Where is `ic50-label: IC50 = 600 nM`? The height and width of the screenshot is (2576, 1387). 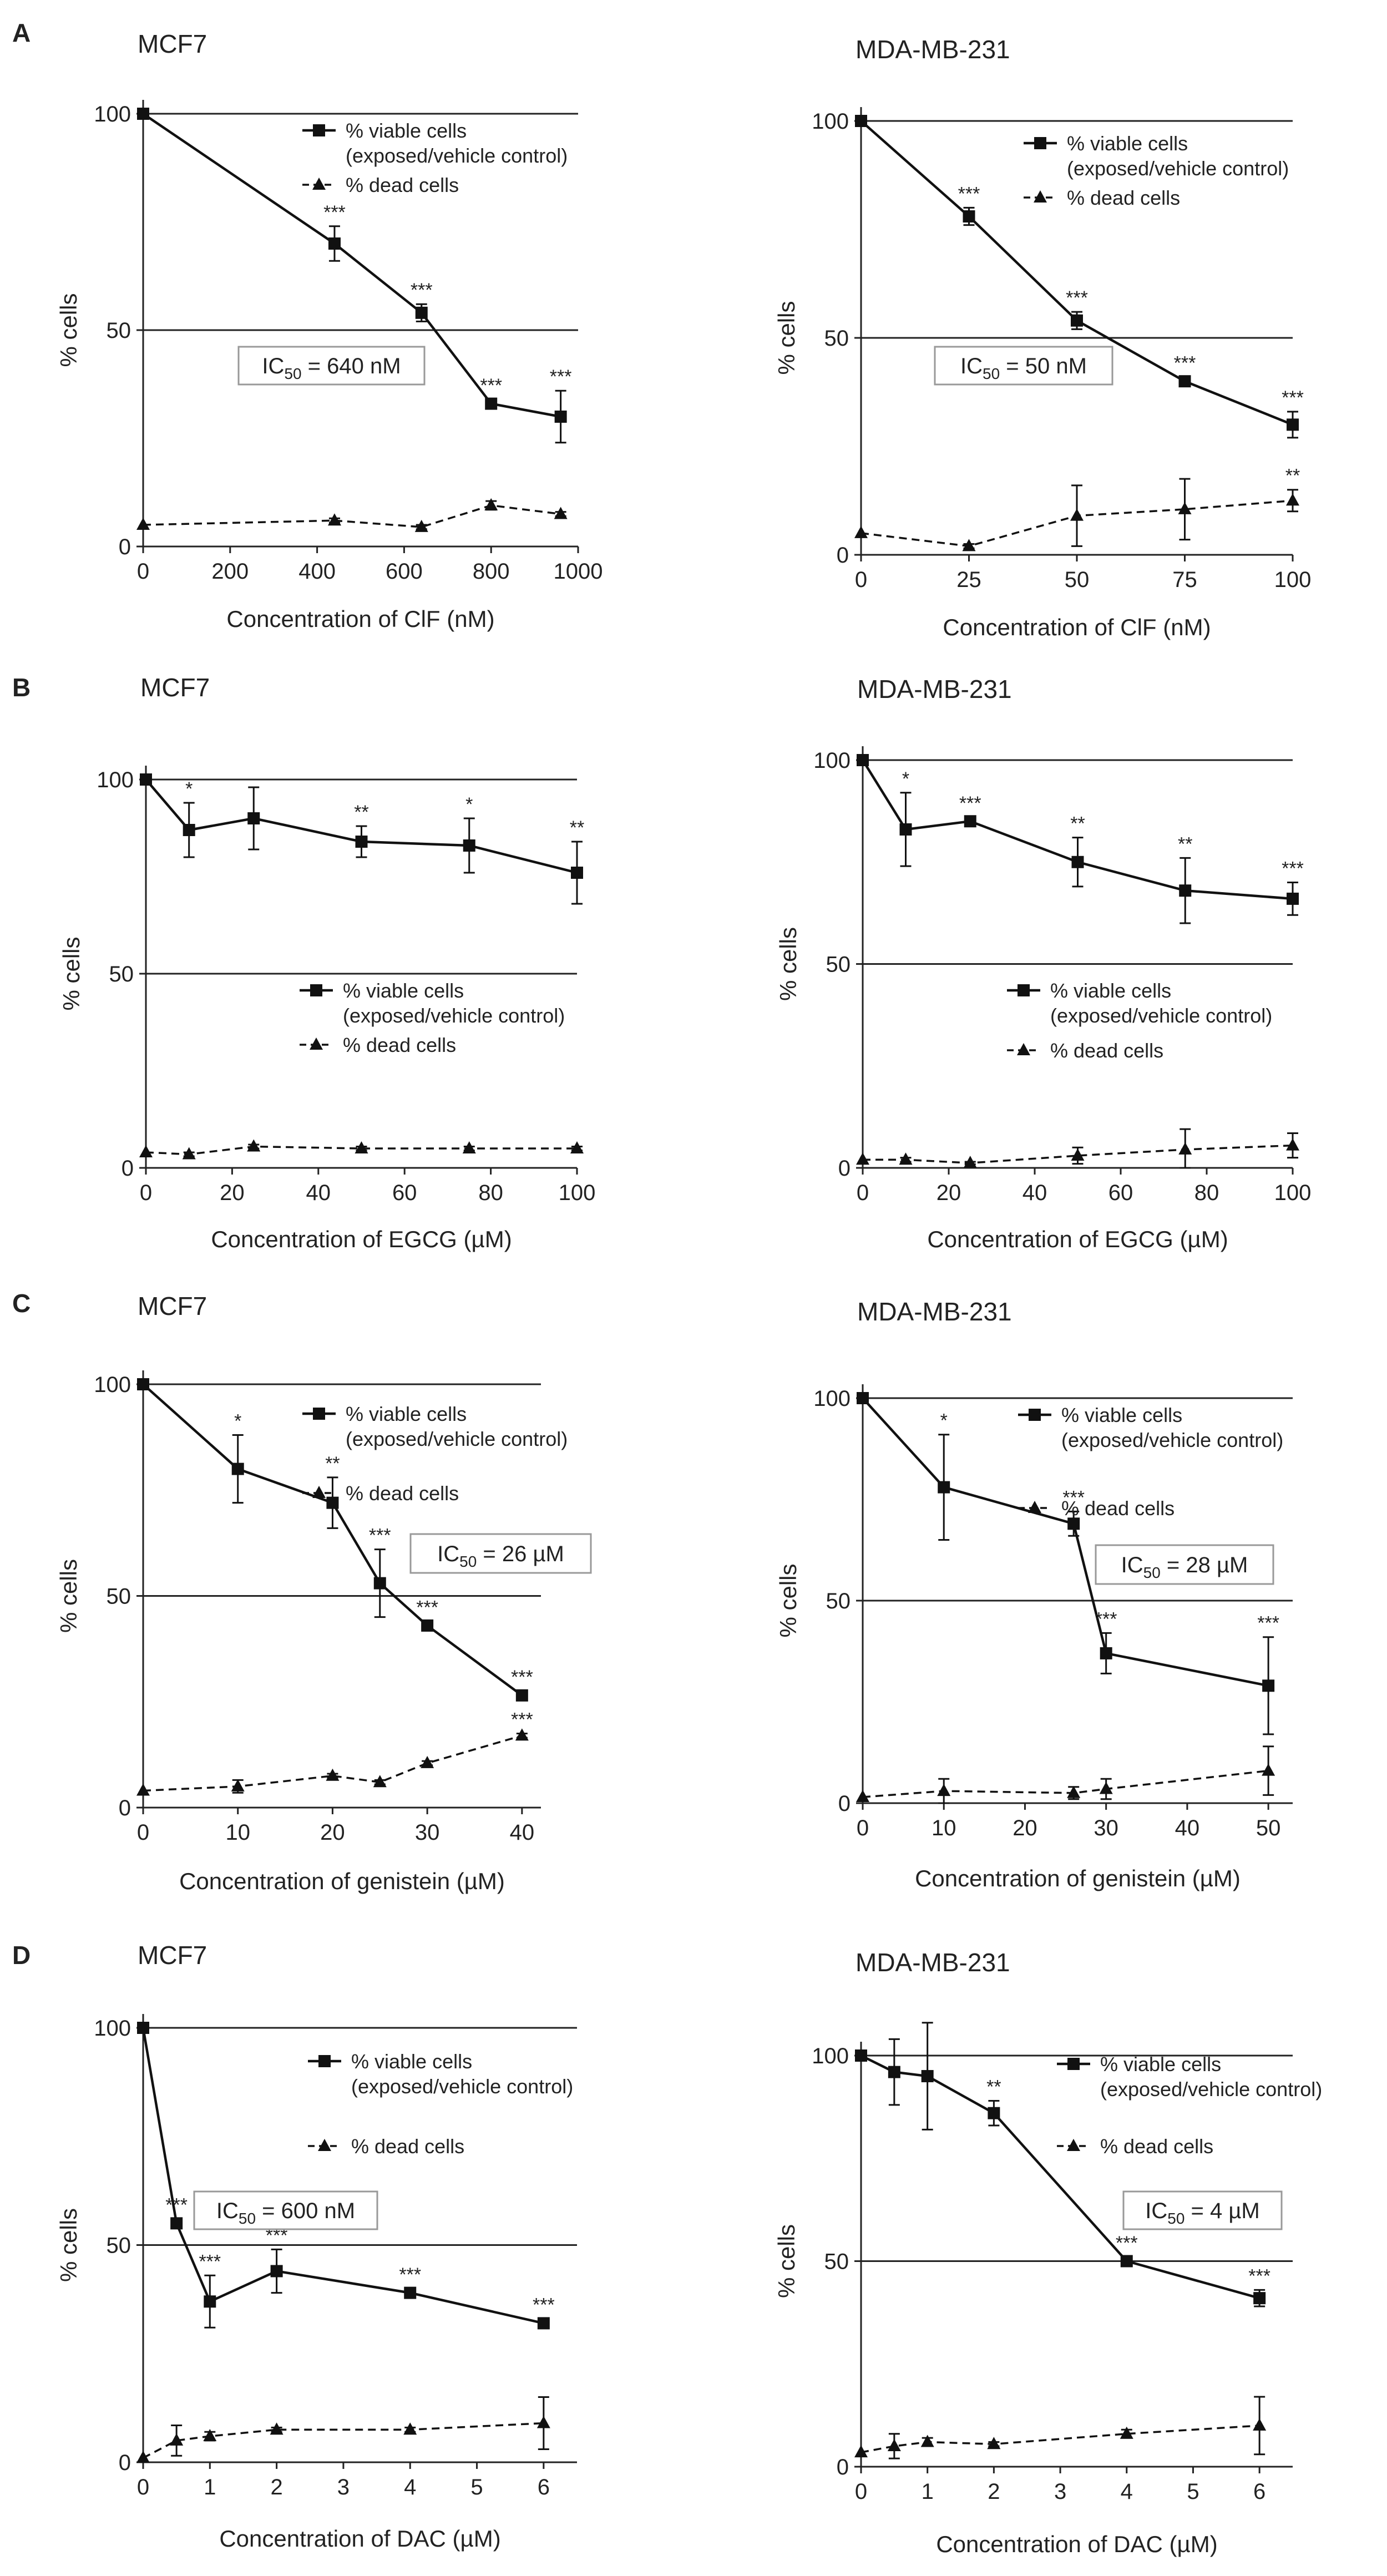 ic50-label: IC50 = 600 nM is located at coordinates (285, 2213).